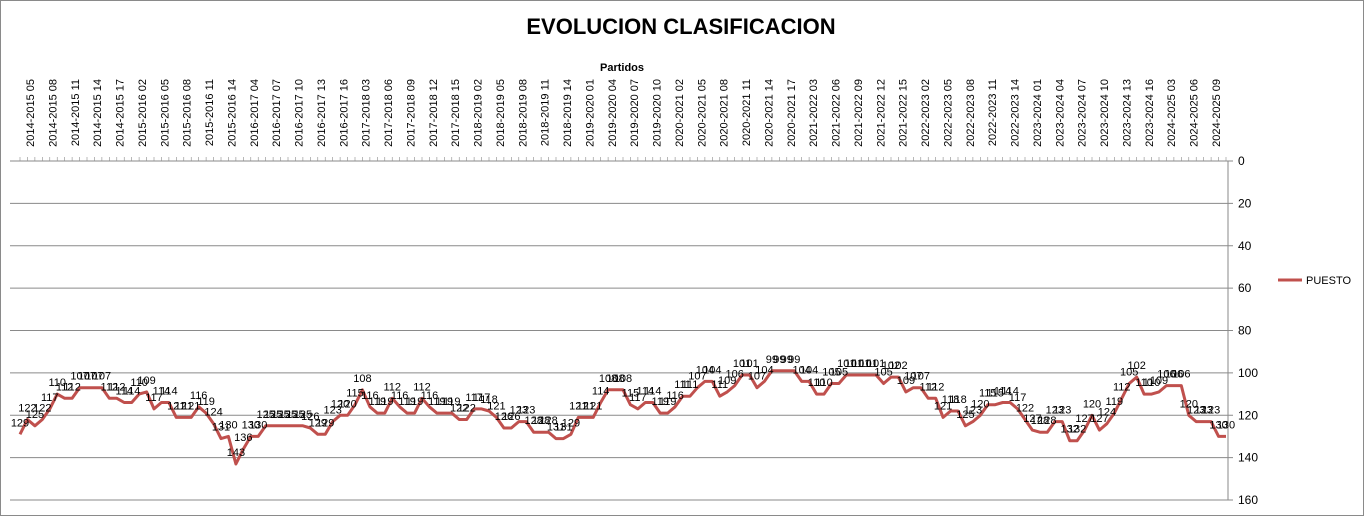 The width and height of the screenshot is (1364, 516). Describe the element at coordinates (1060, 113) in the screenshot. I see `x-tick-label: 2023-2024 04` at that location.